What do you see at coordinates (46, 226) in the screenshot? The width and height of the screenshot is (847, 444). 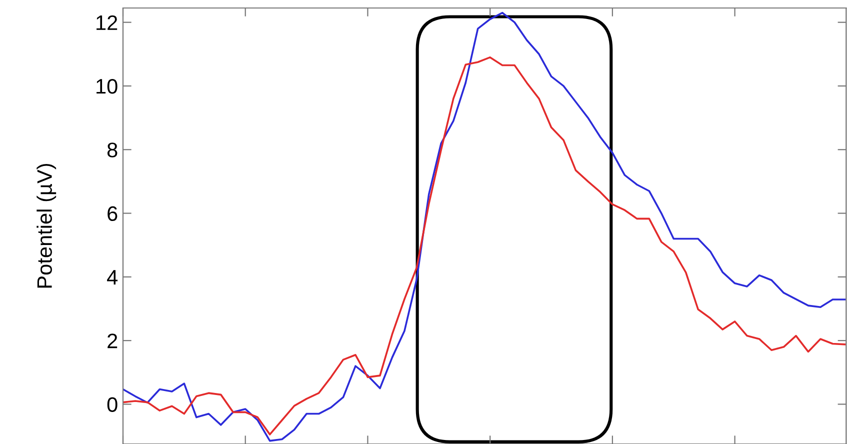 I see `y-axis-title: Potentiel (µV)` at bounding box center [46, 226].